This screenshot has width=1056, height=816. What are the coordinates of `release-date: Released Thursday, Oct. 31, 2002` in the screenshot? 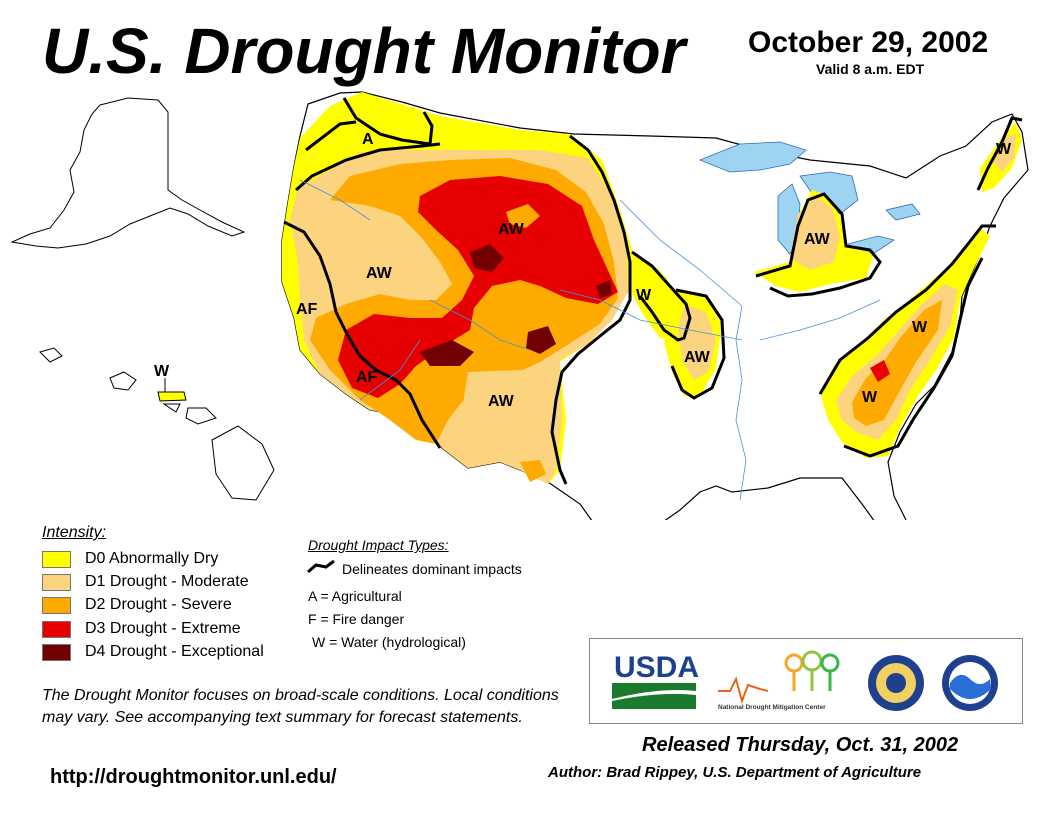 It's located at (800, 745).